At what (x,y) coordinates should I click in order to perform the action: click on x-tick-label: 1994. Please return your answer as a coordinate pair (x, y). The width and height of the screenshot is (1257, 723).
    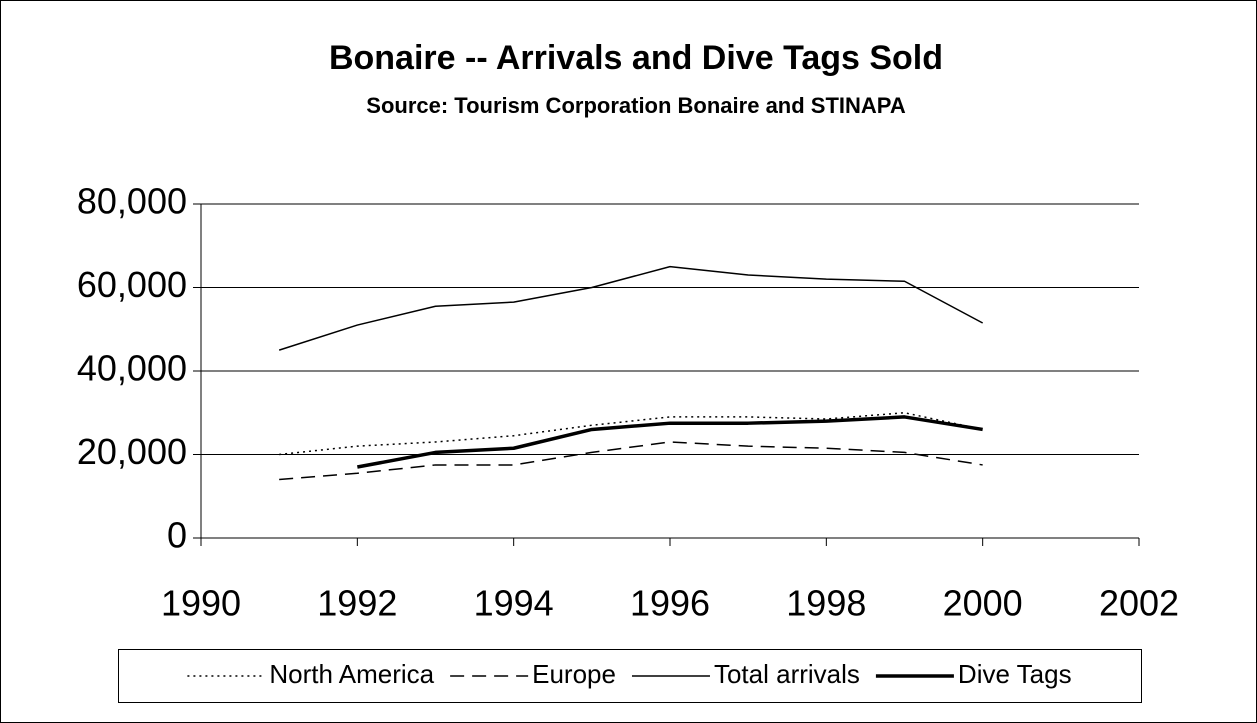
    Looking at the image, I should click on (514, 603).